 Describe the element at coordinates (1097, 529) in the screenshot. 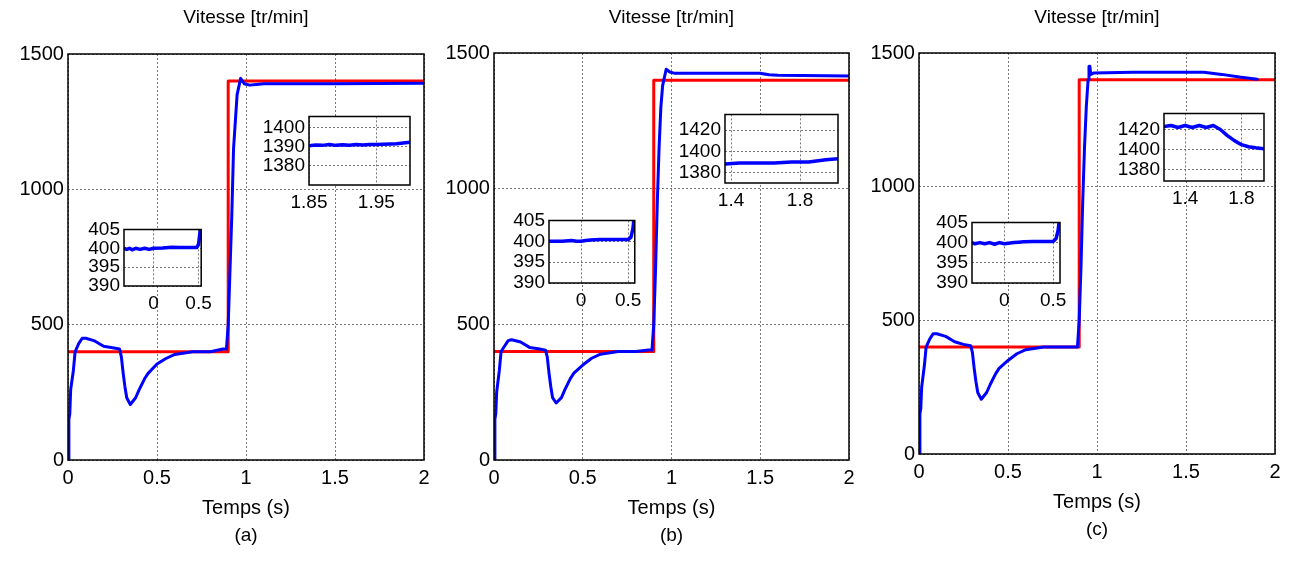

I see `text: (c)` at that location.